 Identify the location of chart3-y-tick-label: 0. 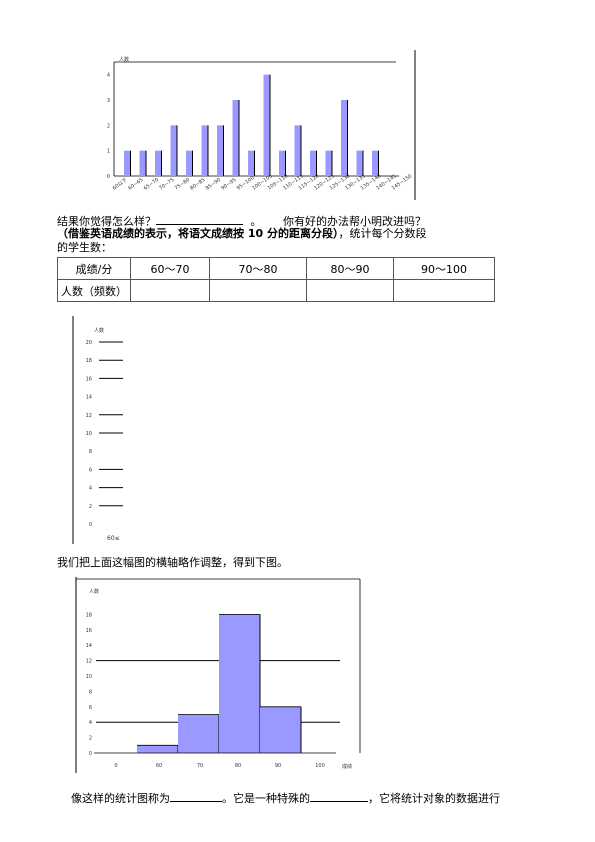
(90, 754).